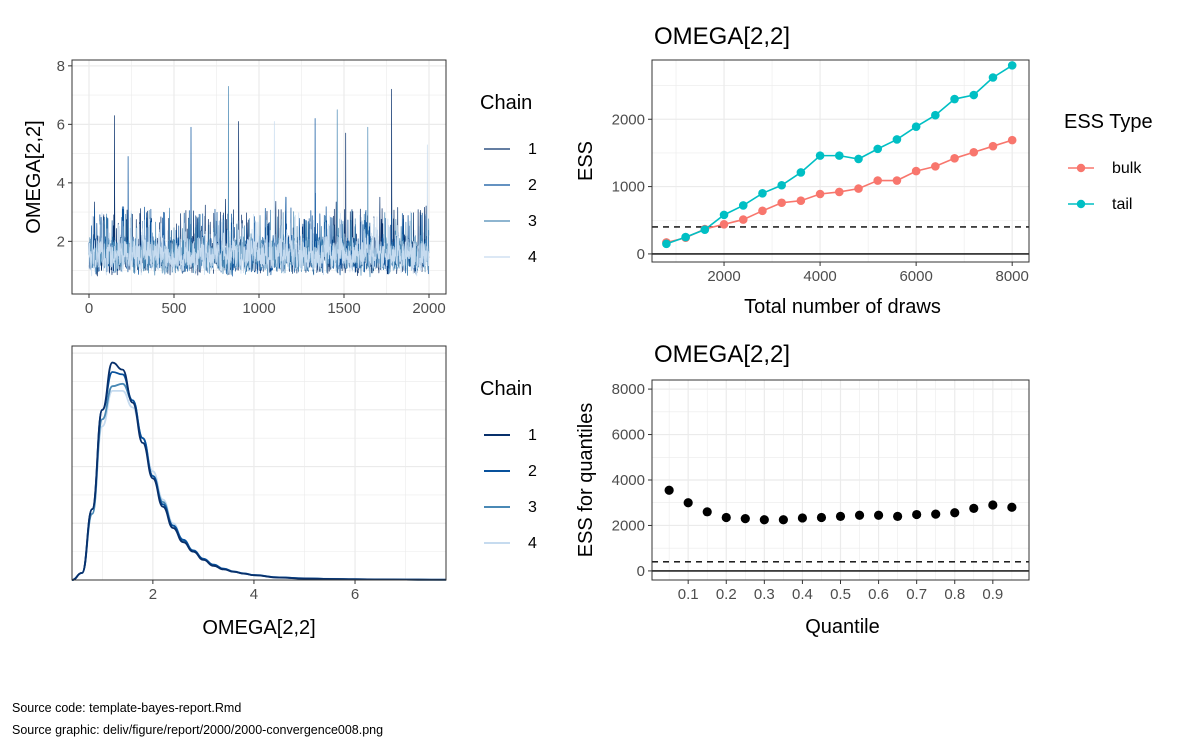 Image resolution: width=1200 pixels, height=750 pixels. Describe the element at coordinates (1012, 276) in the screenshot. I see `x-tick-label: 8000` at that location.